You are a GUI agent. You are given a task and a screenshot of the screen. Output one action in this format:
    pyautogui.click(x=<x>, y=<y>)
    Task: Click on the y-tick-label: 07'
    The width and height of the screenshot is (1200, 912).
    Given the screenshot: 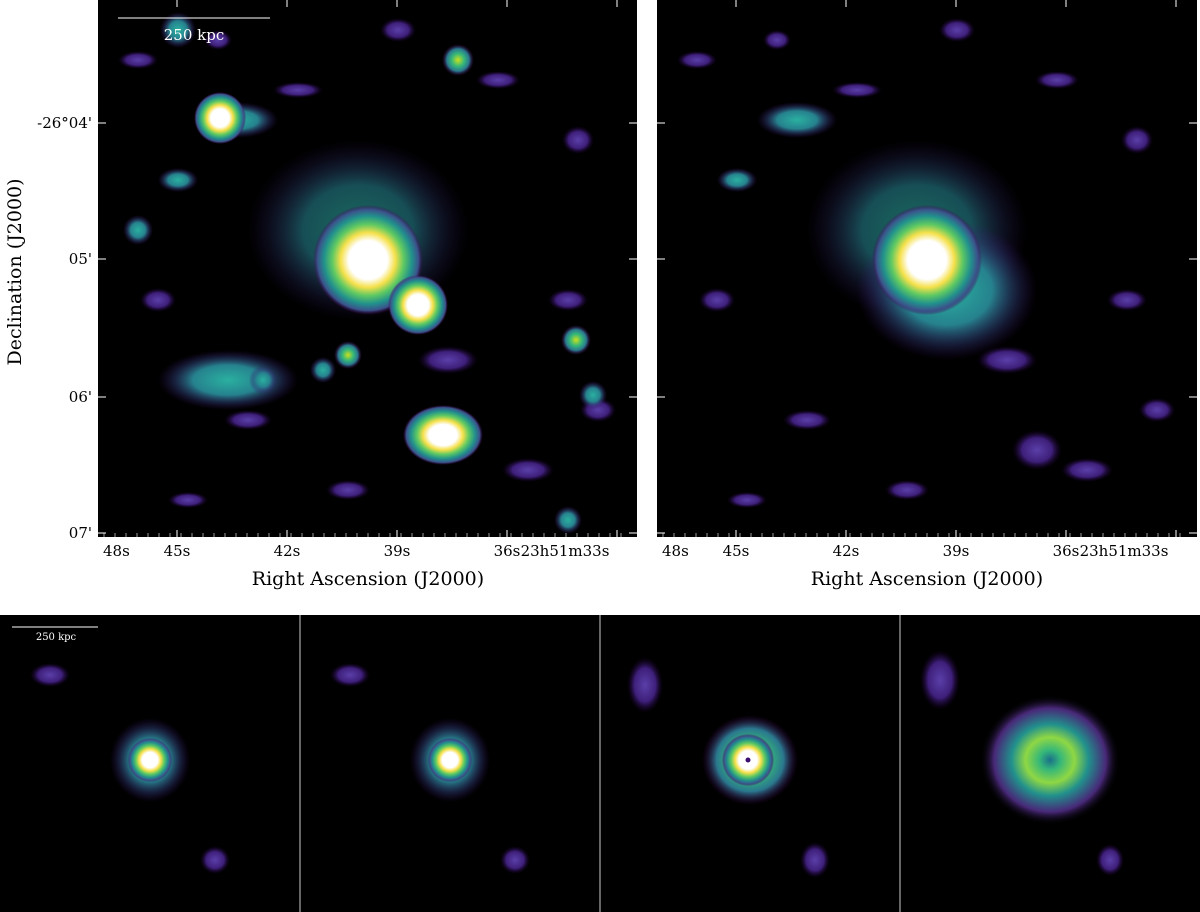 What is the action you would take?
    pyautogui.click(x=80, y=533)
    